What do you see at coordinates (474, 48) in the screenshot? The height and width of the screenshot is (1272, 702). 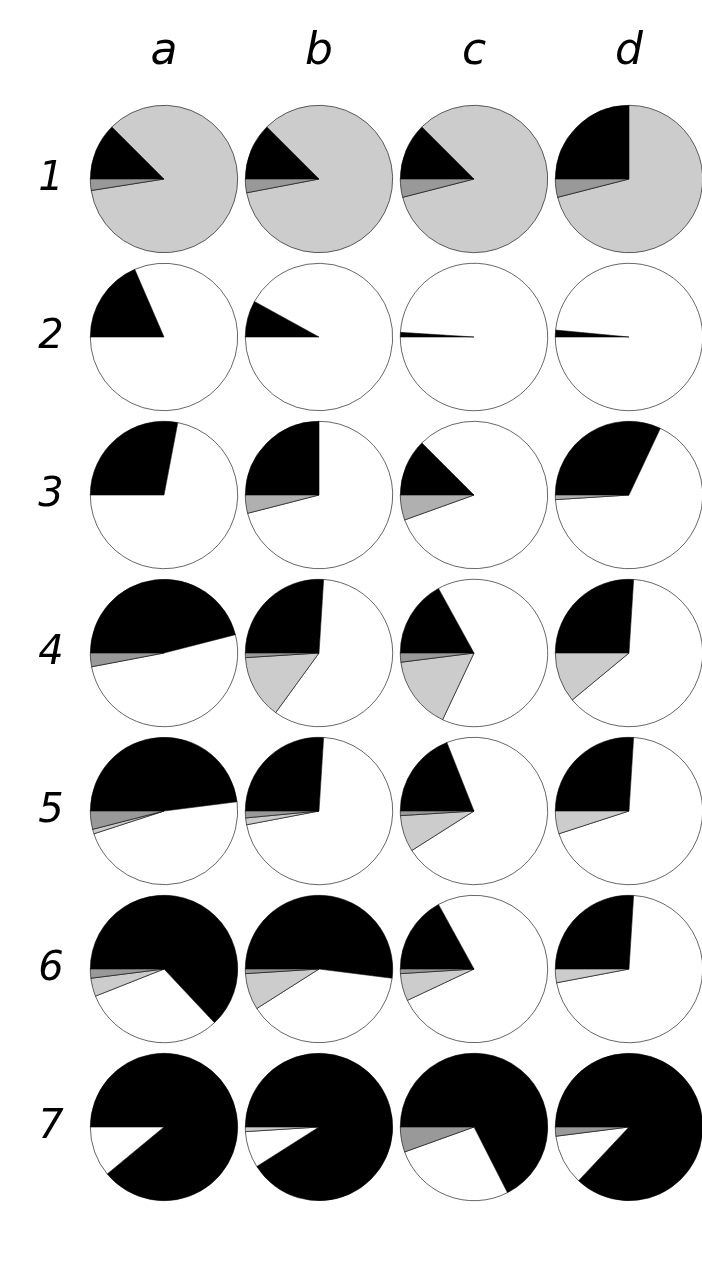 I see `chart-title: c` at bounding box center [474, 48].